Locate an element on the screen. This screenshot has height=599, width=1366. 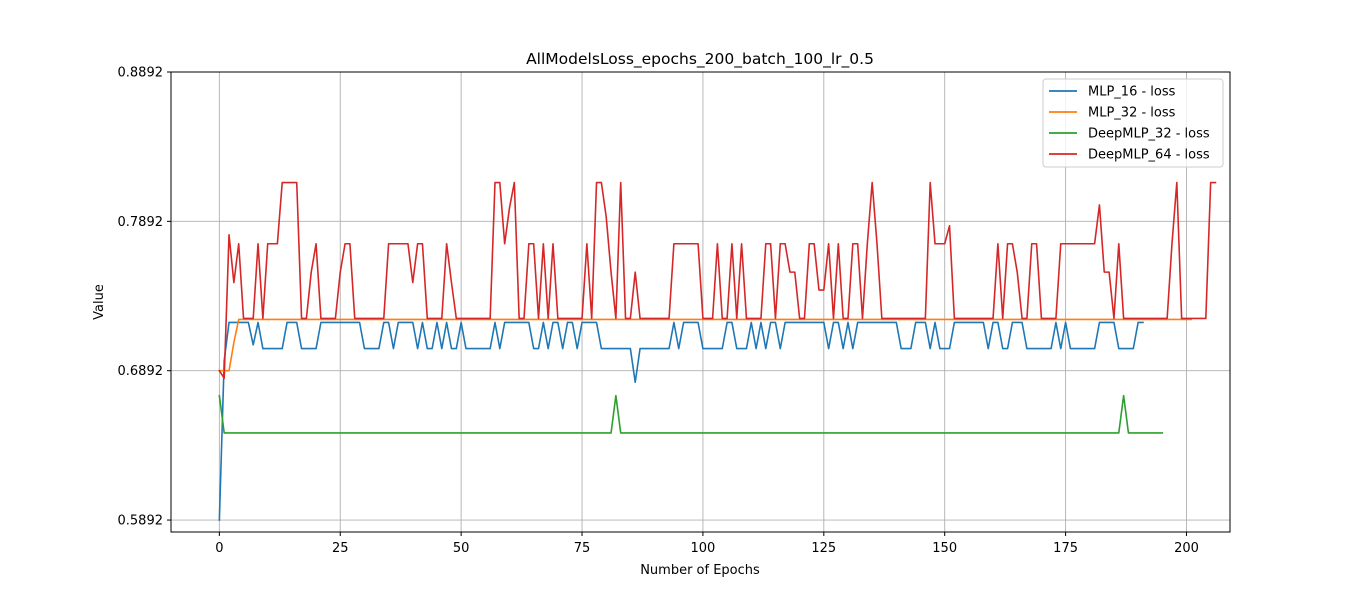
x-tick-label: 150 is located at coordinates (944, 548).